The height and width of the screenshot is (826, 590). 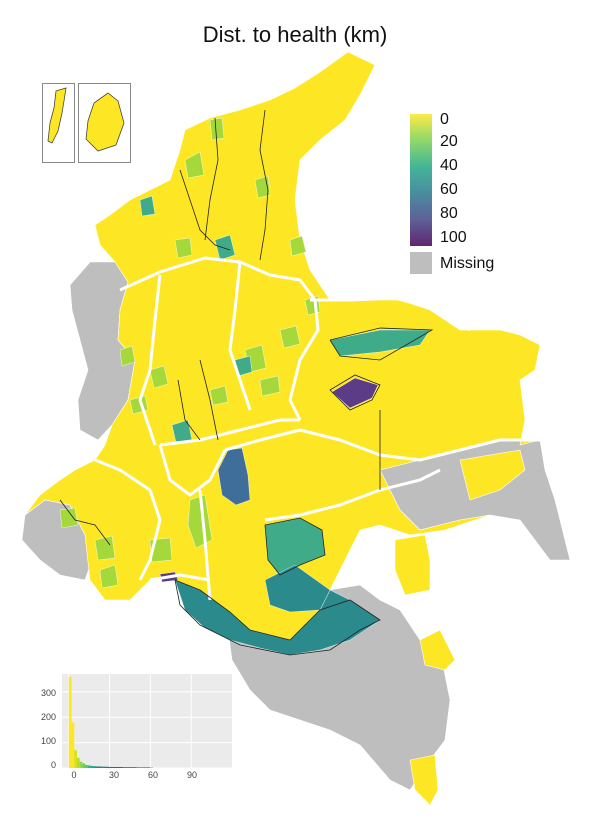 I want to click on san-andres-island, so click(x=57, y=115).